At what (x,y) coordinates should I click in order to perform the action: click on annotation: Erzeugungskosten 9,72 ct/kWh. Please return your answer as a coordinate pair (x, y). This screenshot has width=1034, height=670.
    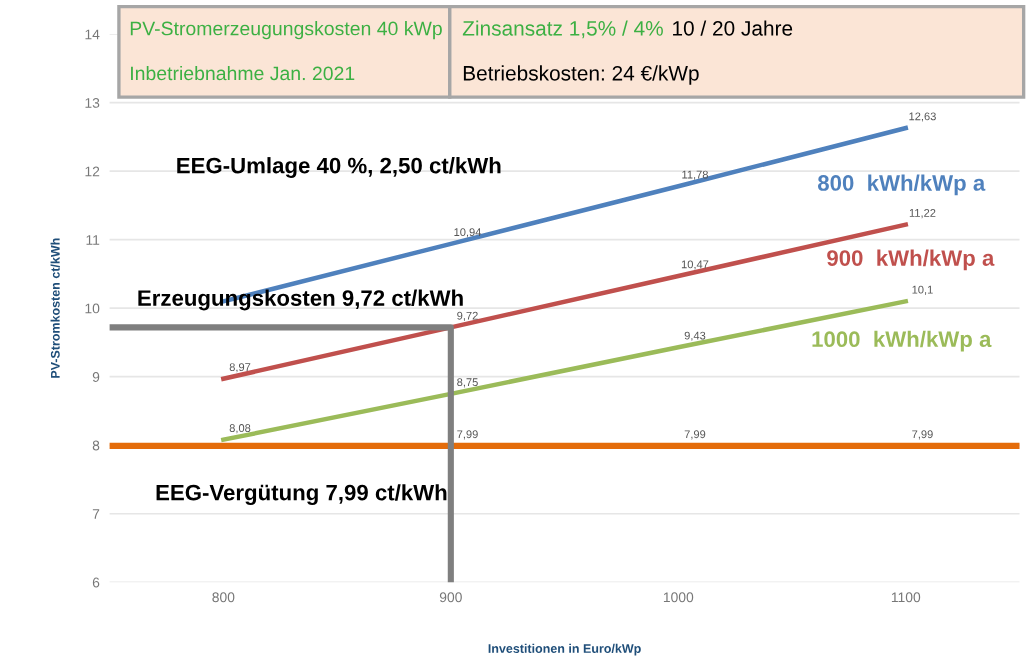
    Looking at the image, I should click on (300, 300).